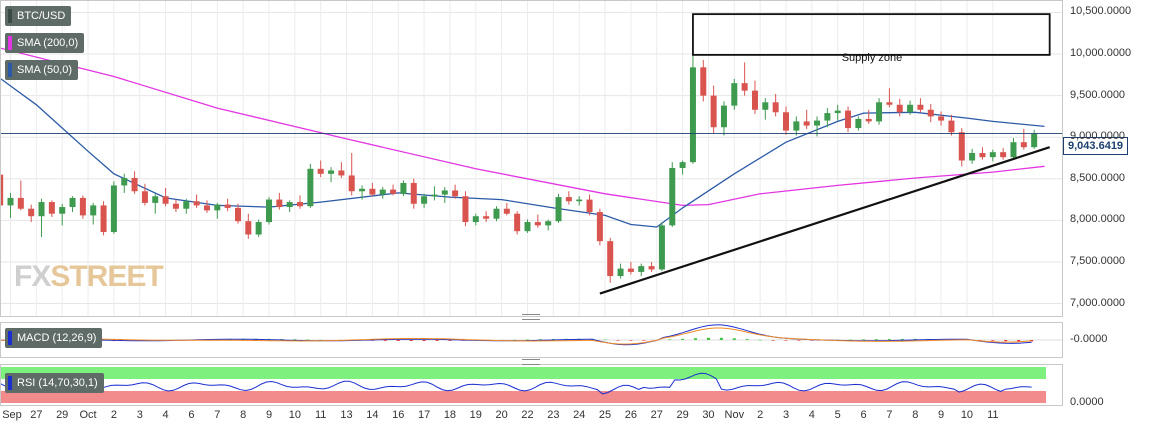  I want to click on macd-panel-resize-handle, so click(531, 362).